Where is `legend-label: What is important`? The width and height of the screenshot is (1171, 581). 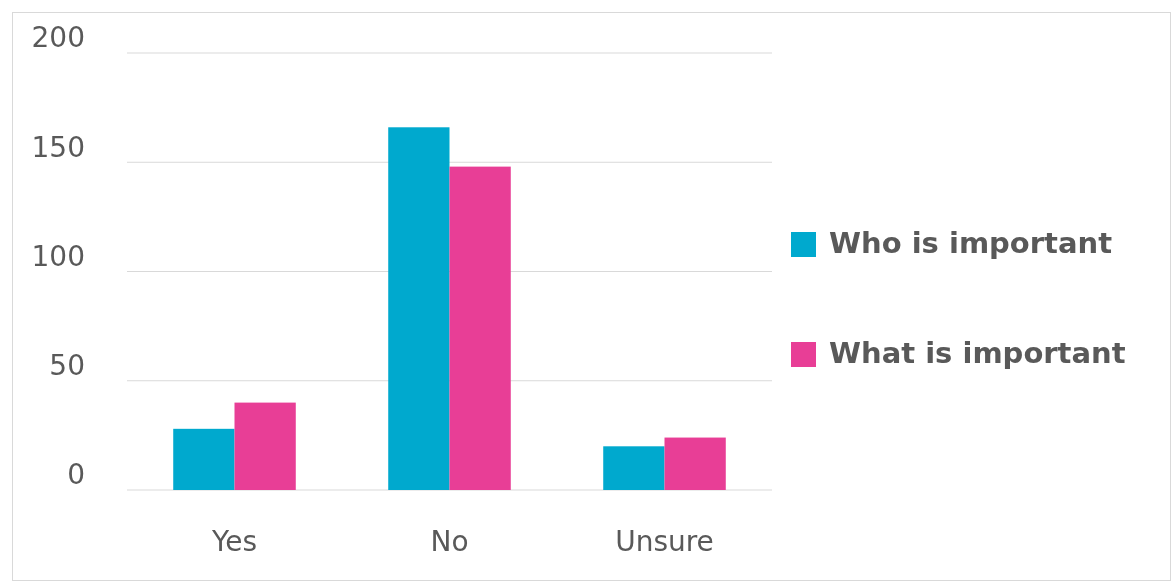 legend-label: What is important is located at coordinates (977, 353).